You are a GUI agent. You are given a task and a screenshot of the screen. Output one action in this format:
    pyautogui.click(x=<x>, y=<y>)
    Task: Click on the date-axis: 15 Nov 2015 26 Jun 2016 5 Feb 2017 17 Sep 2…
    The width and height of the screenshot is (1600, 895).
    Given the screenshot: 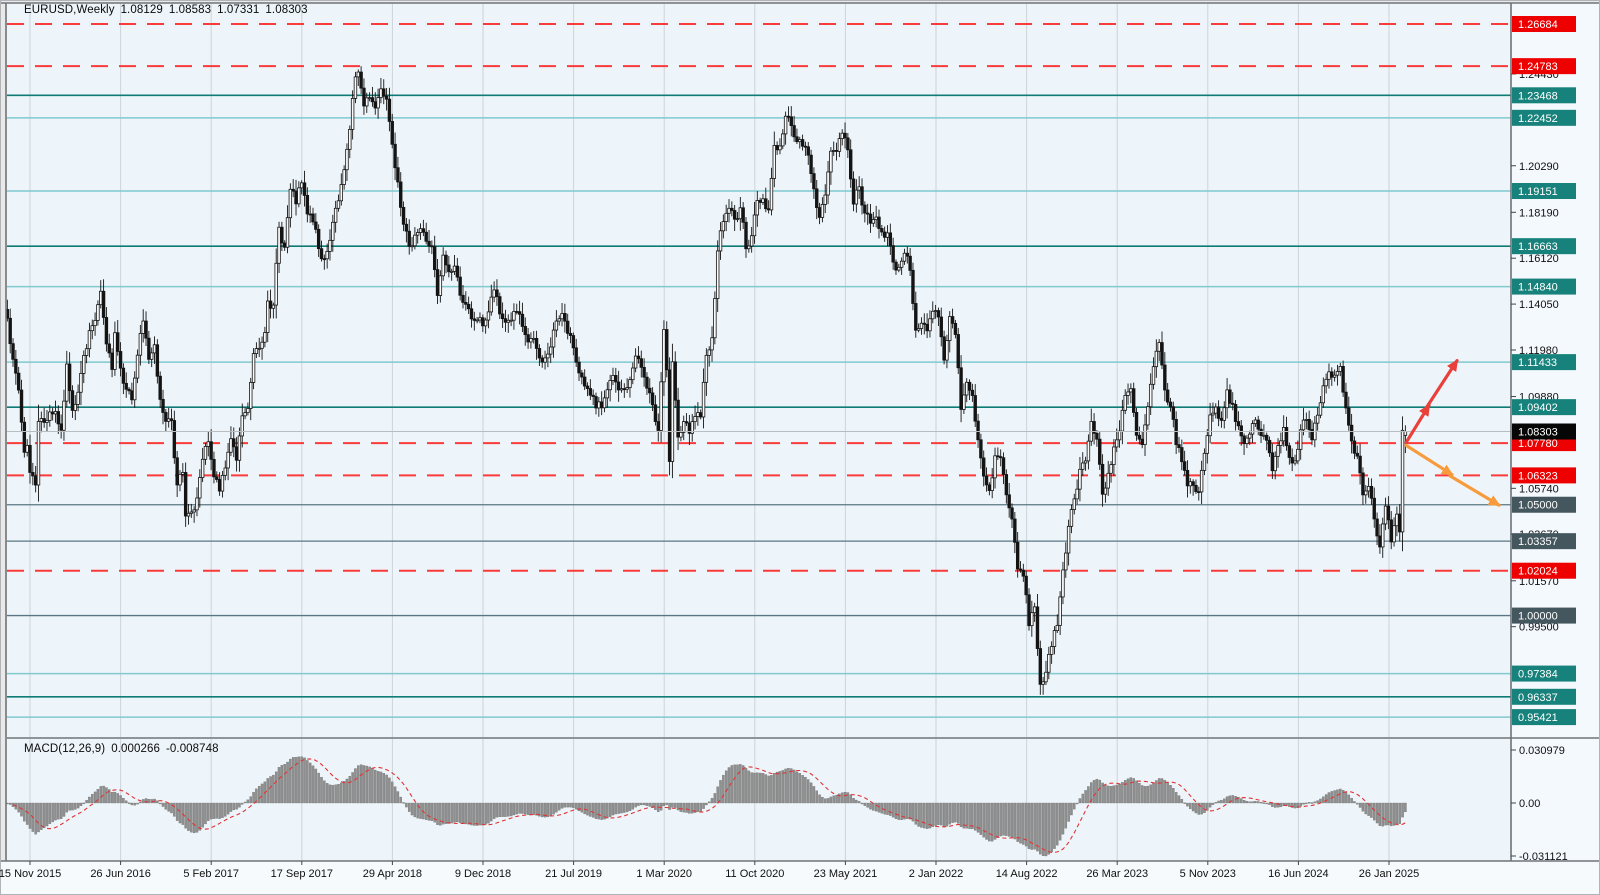 What is the action you would take?
    pyautogui.click(x=709, y=870)
    